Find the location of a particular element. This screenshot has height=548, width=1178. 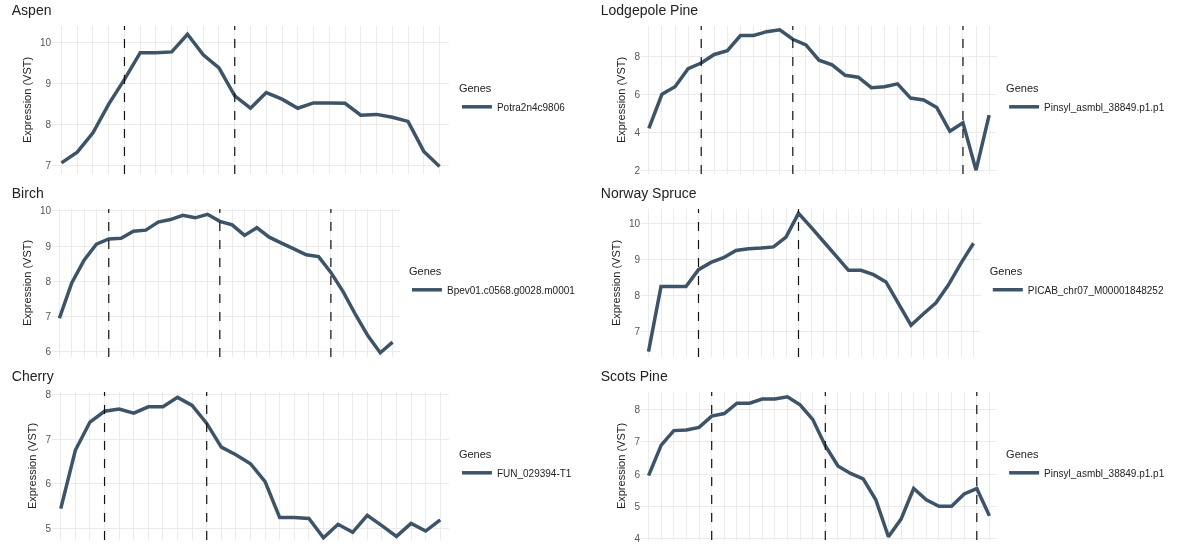

chart-title: Lodgepole Pine is located at coordinates (649, 10).